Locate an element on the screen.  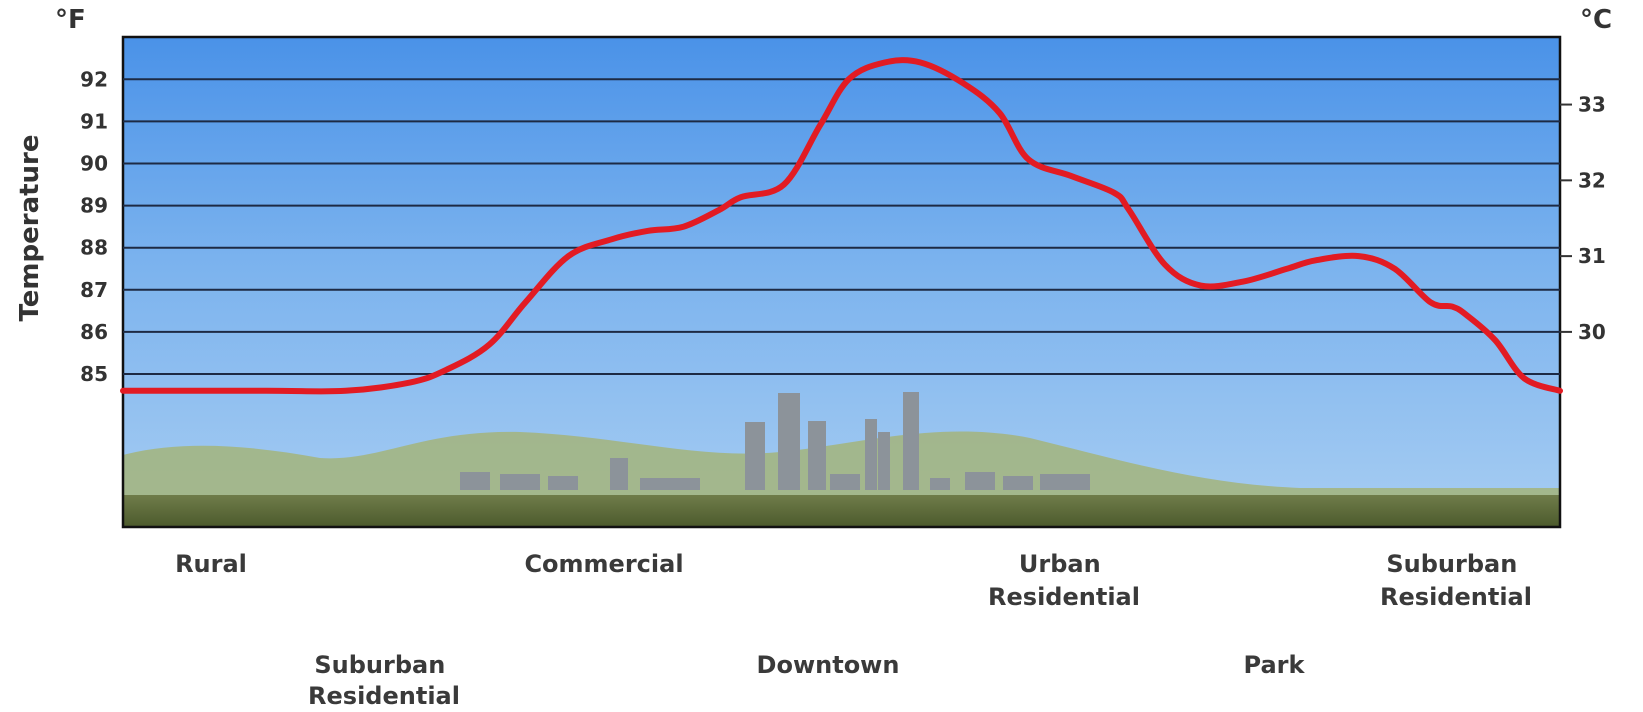
left-tick-label: 87 is located at coordinates (94, 290).